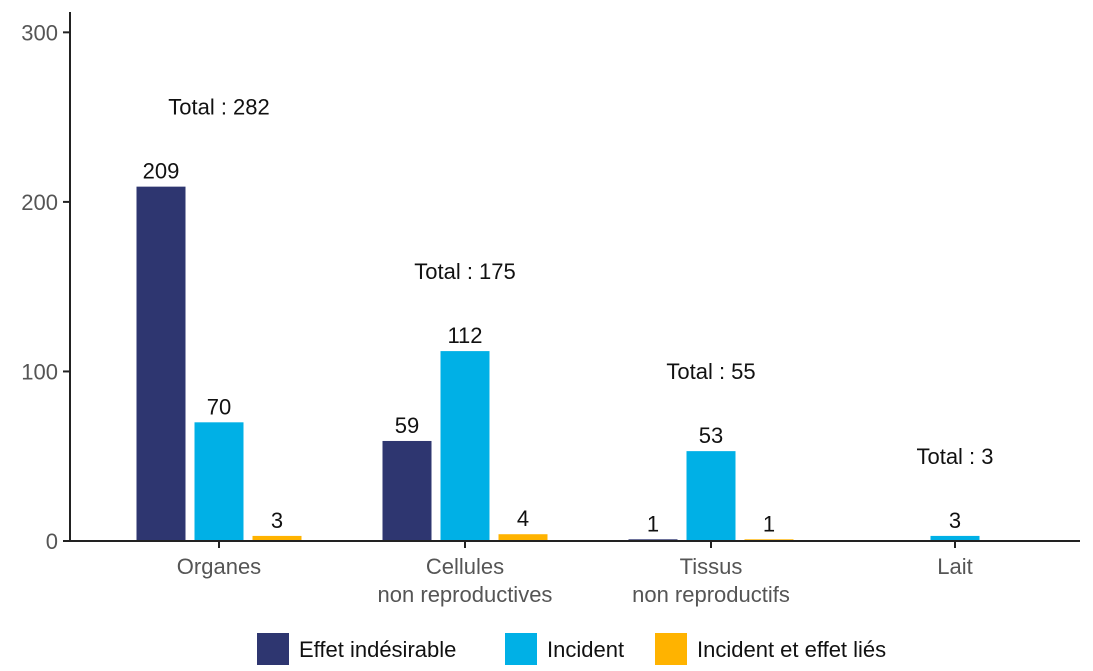  What do you see at coordinates (711, 594) in the screenshot?
I see `x-tick-label: non reproductifs` at bounding box center [711, 594].